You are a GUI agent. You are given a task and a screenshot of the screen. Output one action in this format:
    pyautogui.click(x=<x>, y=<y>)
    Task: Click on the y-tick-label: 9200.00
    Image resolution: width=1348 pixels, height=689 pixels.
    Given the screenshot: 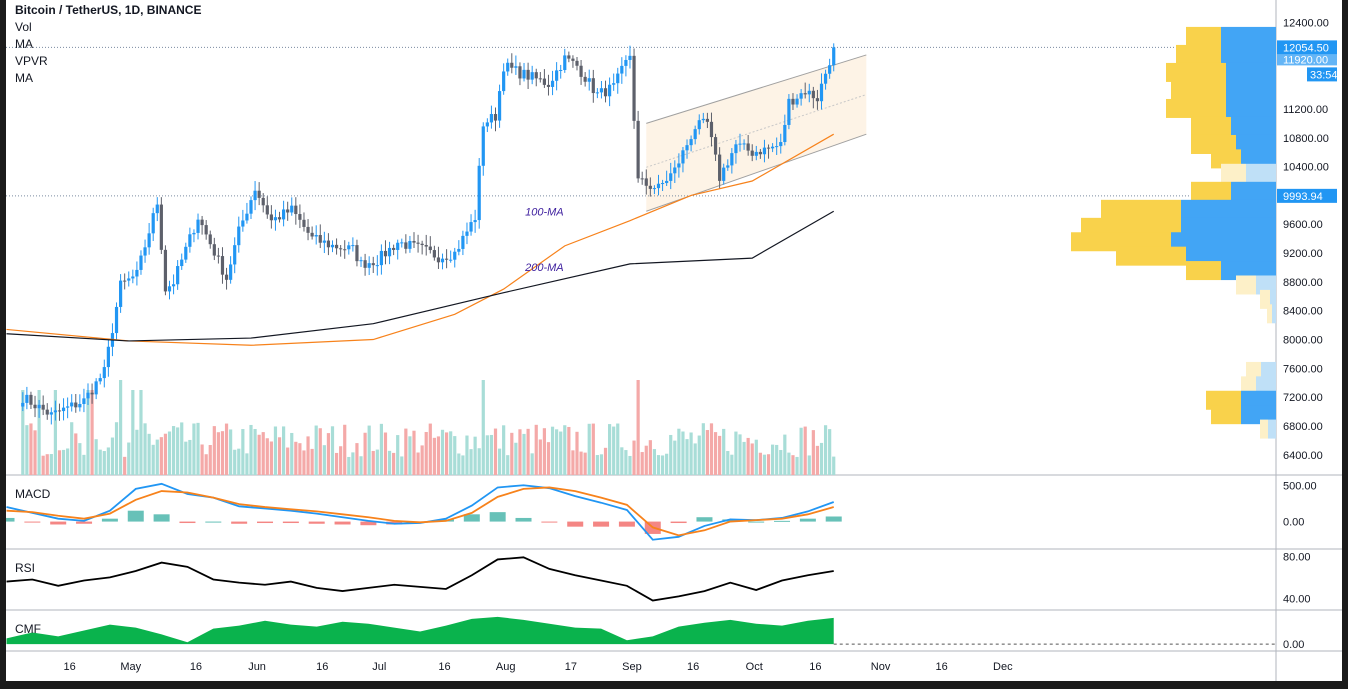 What is the action you would take?
    pyautogui.click(x=1303, y=254)
    